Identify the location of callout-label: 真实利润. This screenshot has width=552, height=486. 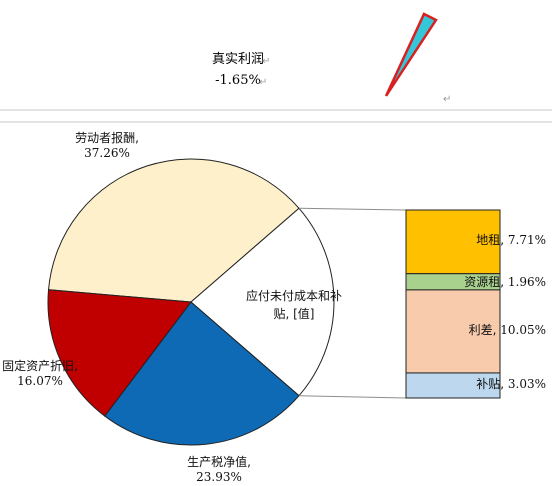
(238, 59).